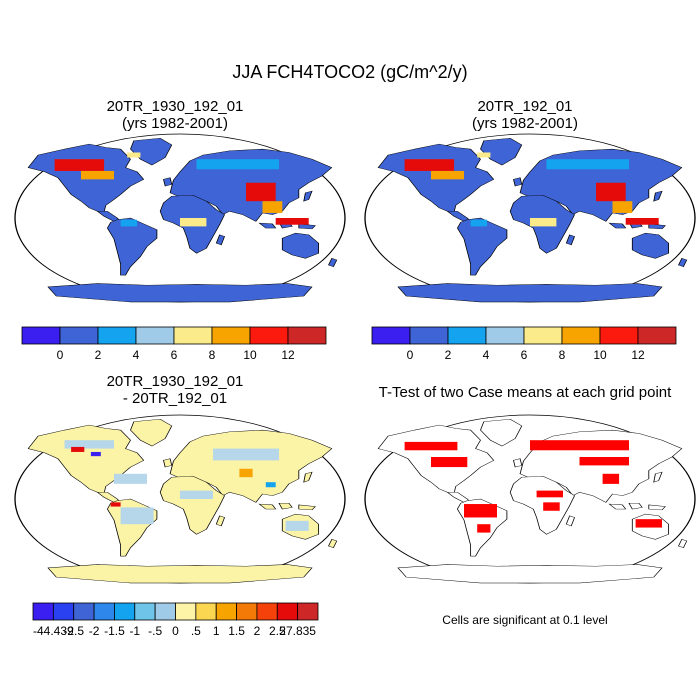 This screenshot has width=700, height=700. Describe the element at coordinates (448, 355) in the screenshot. I see `colorbar-top-right-label-1: 2` at that location.